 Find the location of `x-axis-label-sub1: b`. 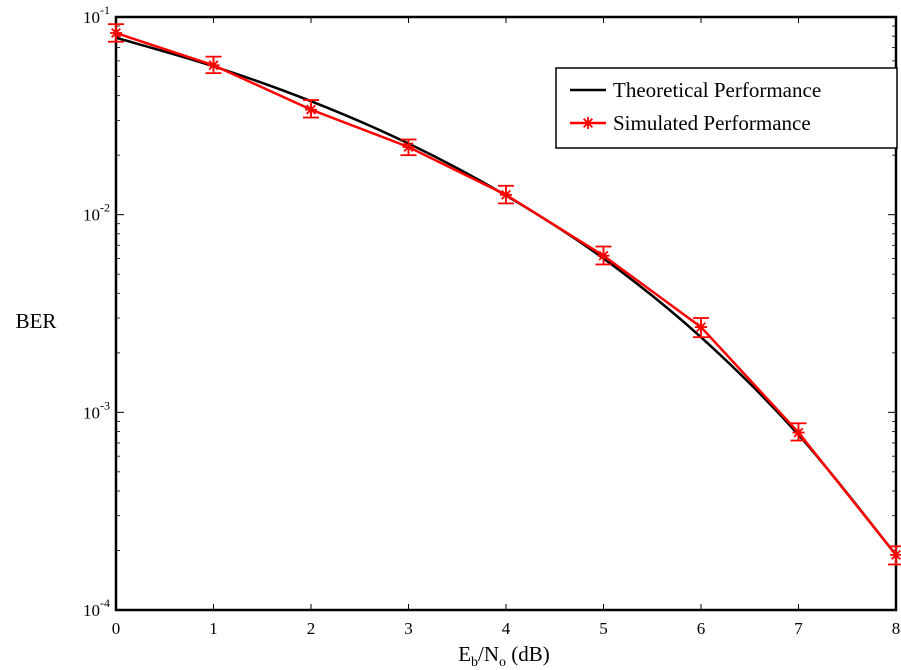

x-axis-label-sub1: b is located at coordinates (474, 662).